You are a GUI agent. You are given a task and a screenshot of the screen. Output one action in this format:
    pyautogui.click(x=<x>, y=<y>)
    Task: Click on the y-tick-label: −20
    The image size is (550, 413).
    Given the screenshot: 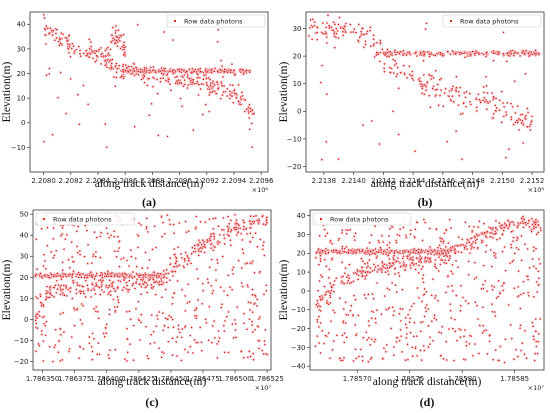 What is the action you would take?
    pyautogui.click(x=294, y=167)
    